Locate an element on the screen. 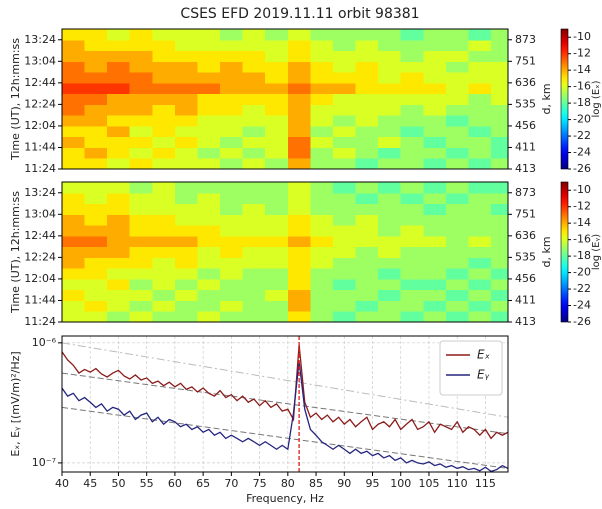 This screenshot has width=602, height=509. altitude-tick-label: 456 is located at coordinates (525, 125).